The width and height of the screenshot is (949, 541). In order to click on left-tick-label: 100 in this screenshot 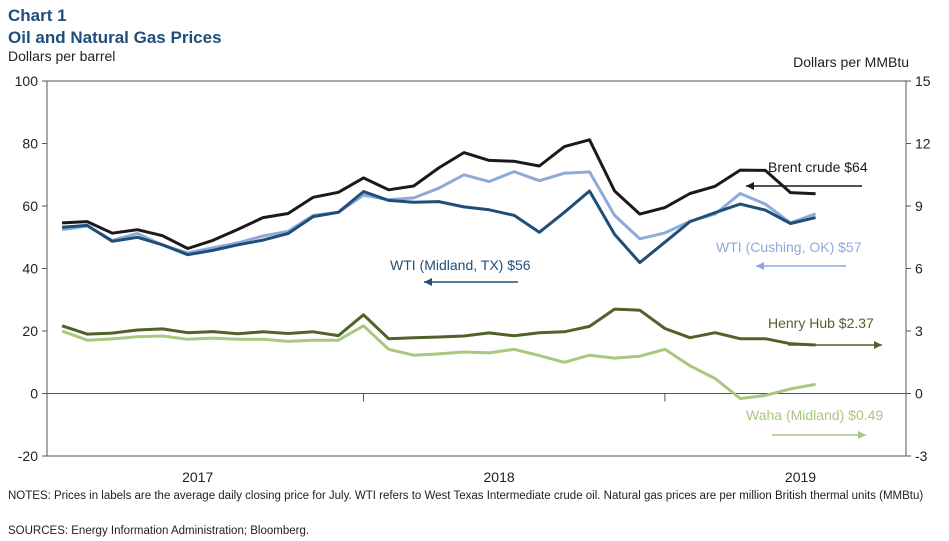, I will do `click(27, 81)`.